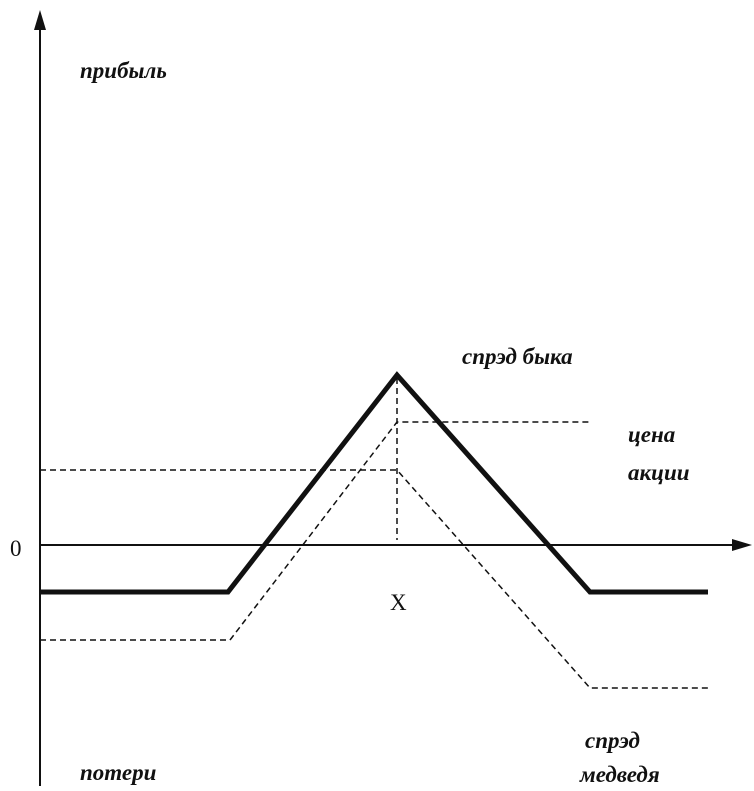 The width and height of the screenshot is (754, 791). What do you see at coordinates (612, 740) in the screenshot?
I see `bear-spread-label: спрэд` at bounding box center [612, 740].